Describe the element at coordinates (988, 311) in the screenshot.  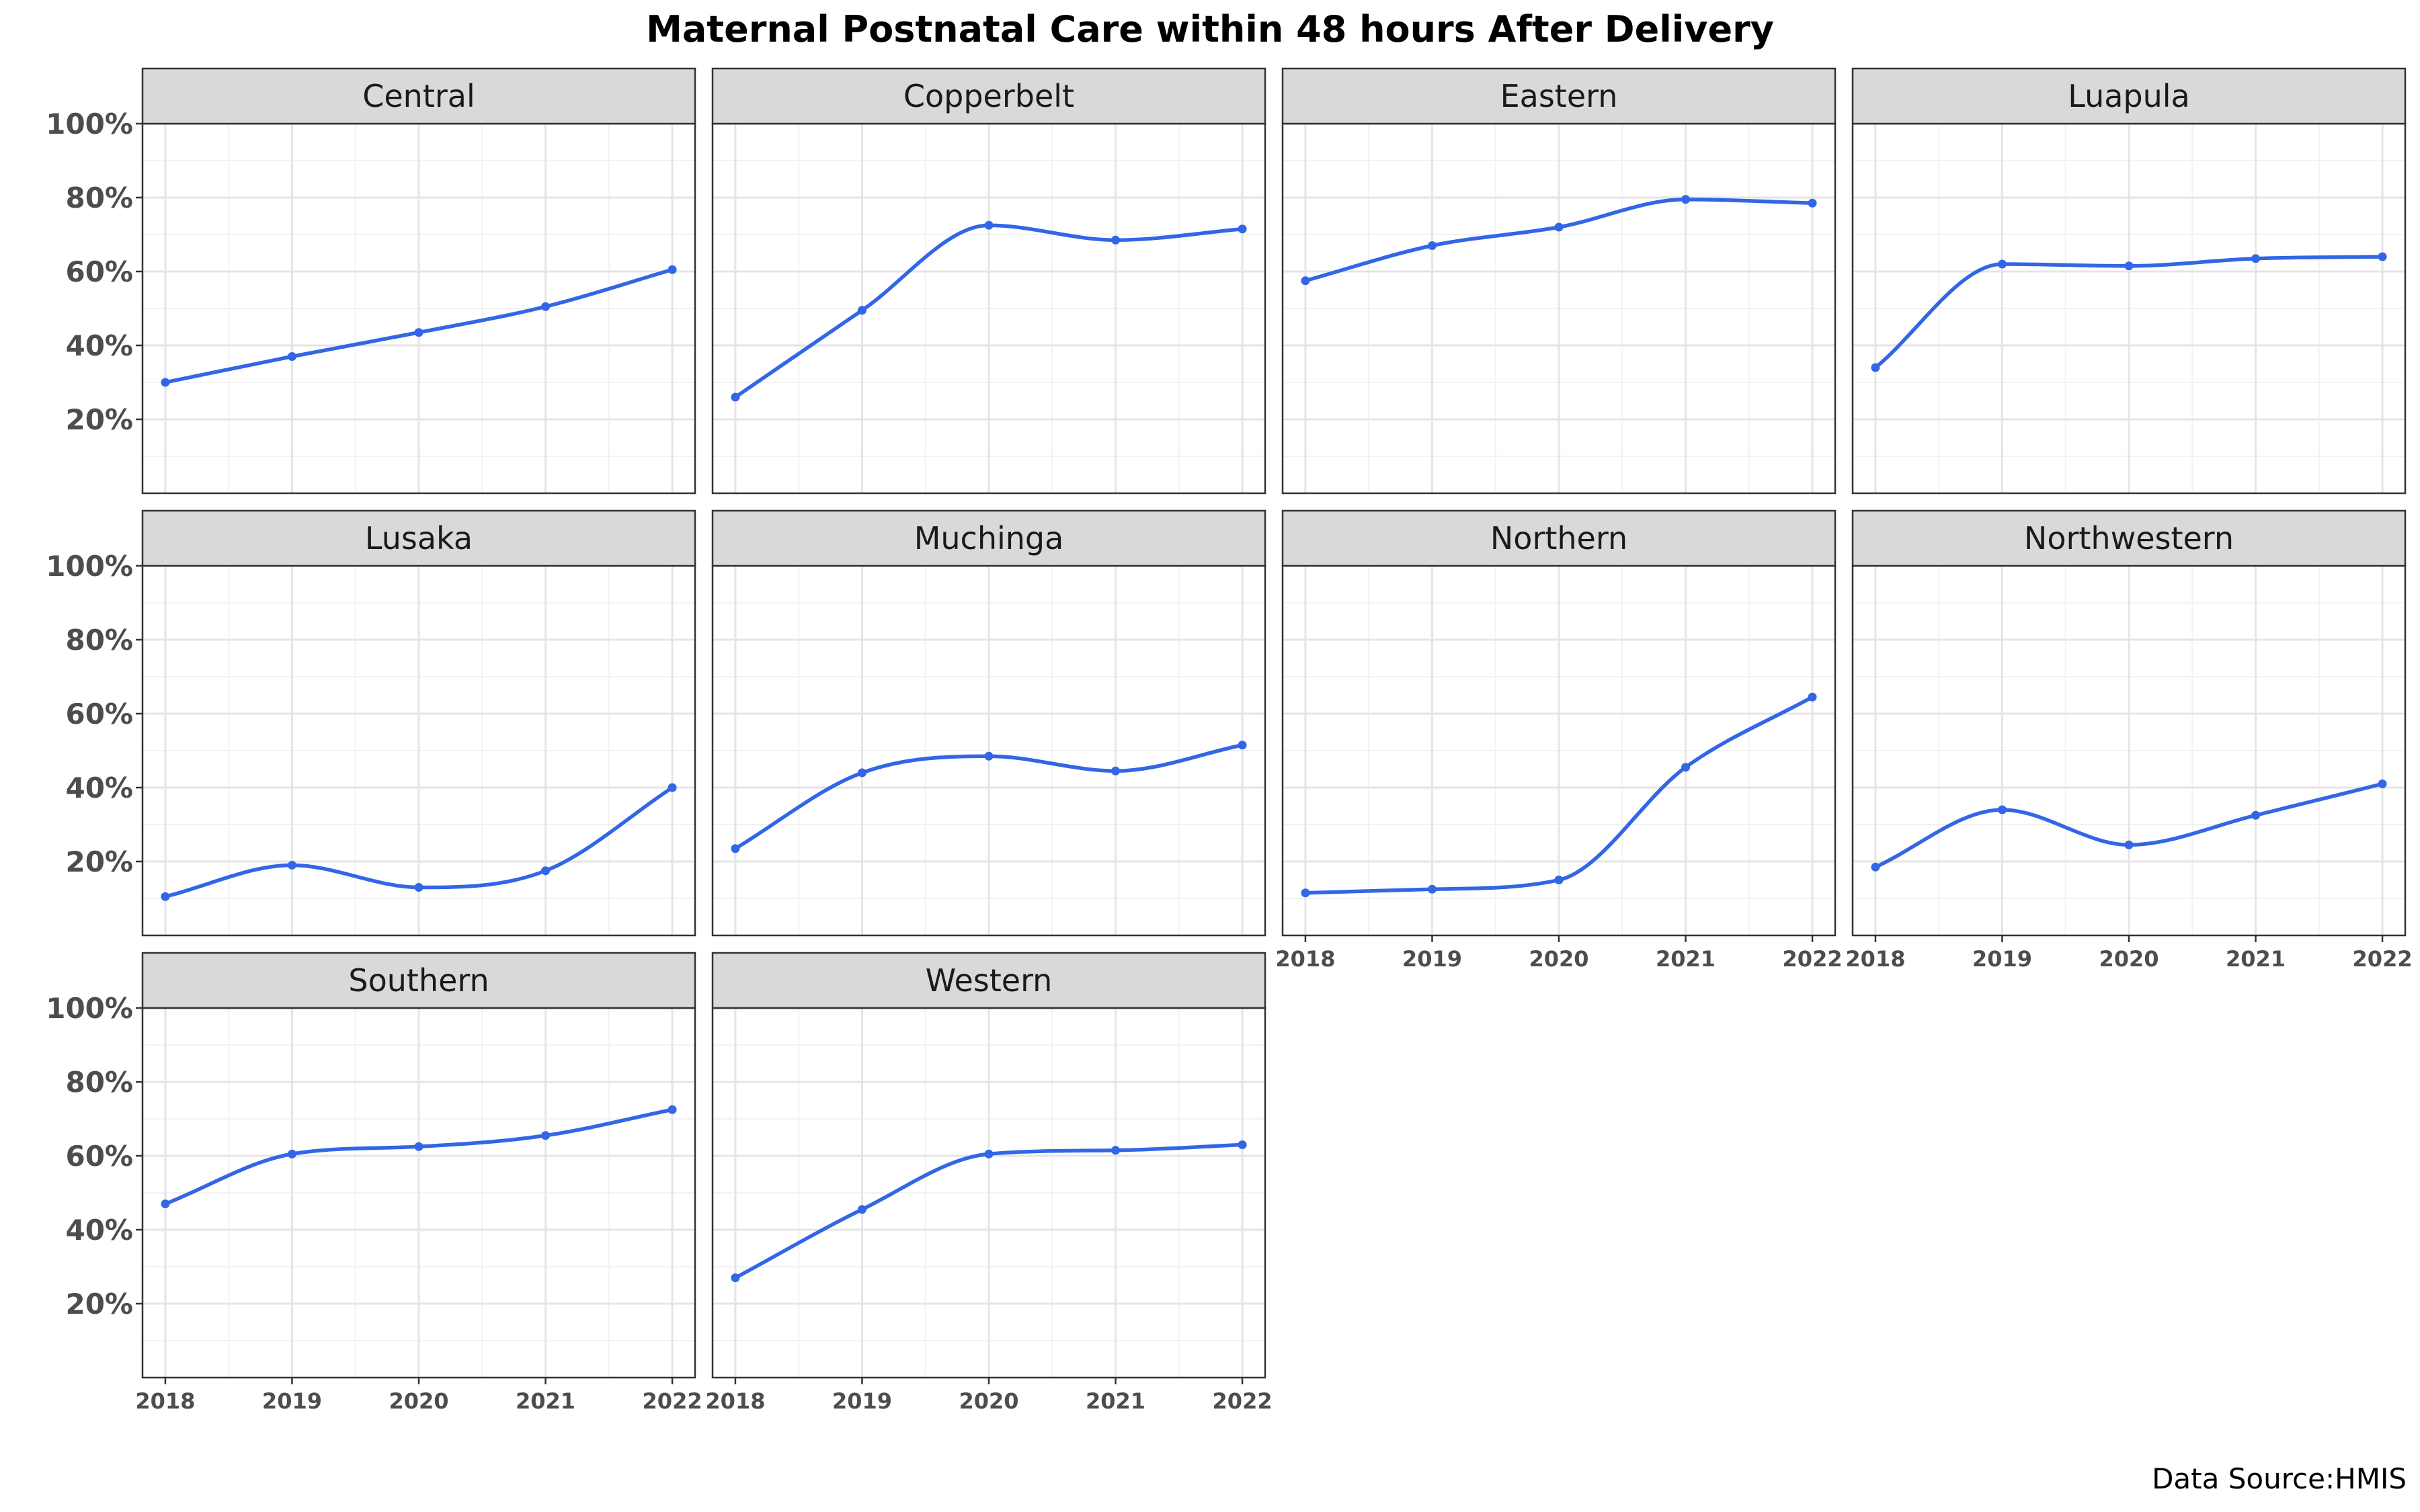
I see `series-line-copperbelt` at that location.